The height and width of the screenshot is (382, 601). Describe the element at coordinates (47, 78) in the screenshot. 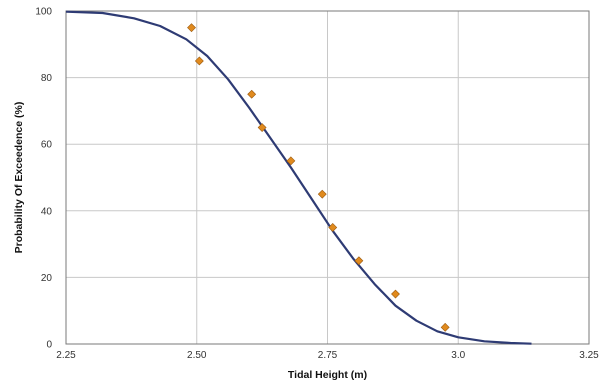

I see `y-tick-label: 80` at that location.